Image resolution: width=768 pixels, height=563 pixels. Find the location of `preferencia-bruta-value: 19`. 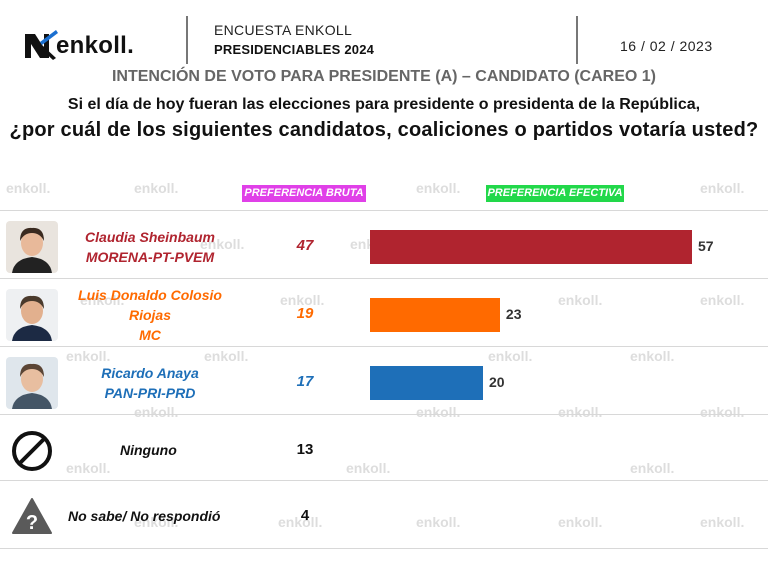

preferencia-bruta-value: 19 is located at coordinates (305, 313).